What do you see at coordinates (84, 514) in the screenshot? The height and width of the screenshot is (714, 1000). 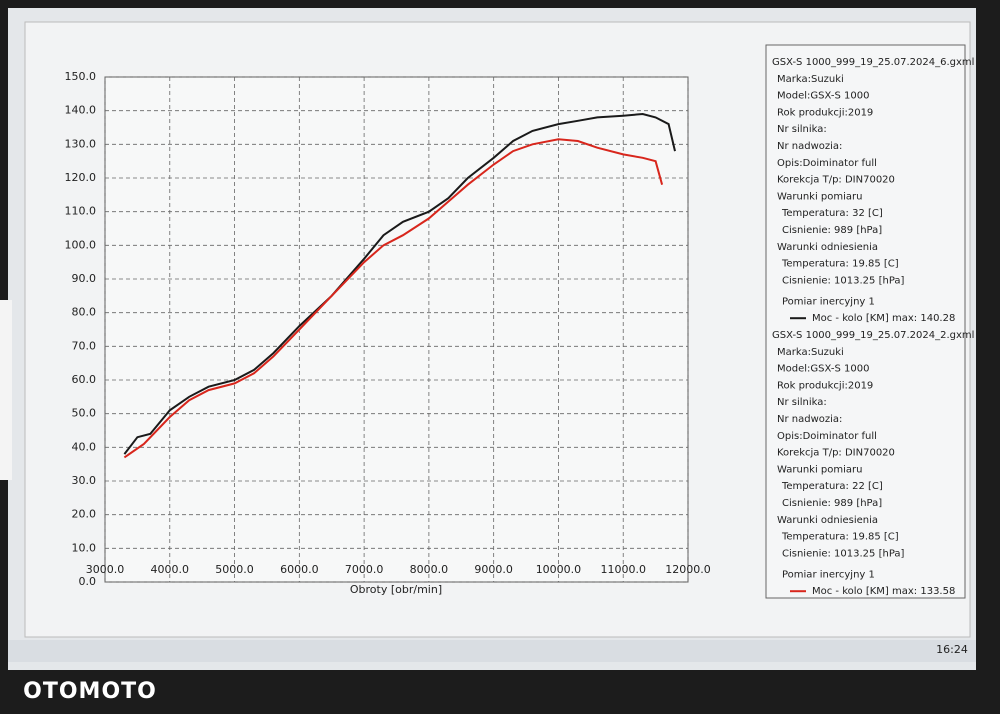 I see `y-tick-label: 20.0` at bounding box center [84, 514].